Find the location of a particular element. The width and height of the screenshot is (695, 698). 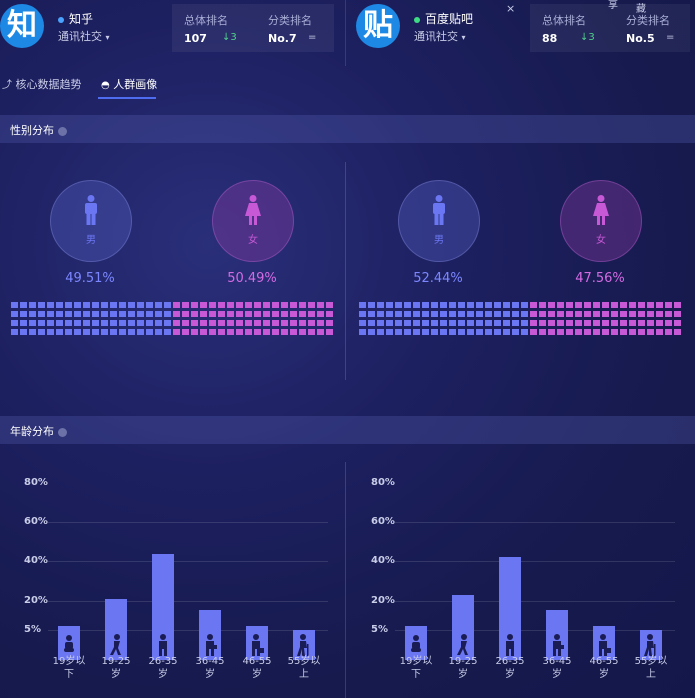

tab-core-trend: ⤴ 核心数据趋势 is located at coordinates (42, 84).